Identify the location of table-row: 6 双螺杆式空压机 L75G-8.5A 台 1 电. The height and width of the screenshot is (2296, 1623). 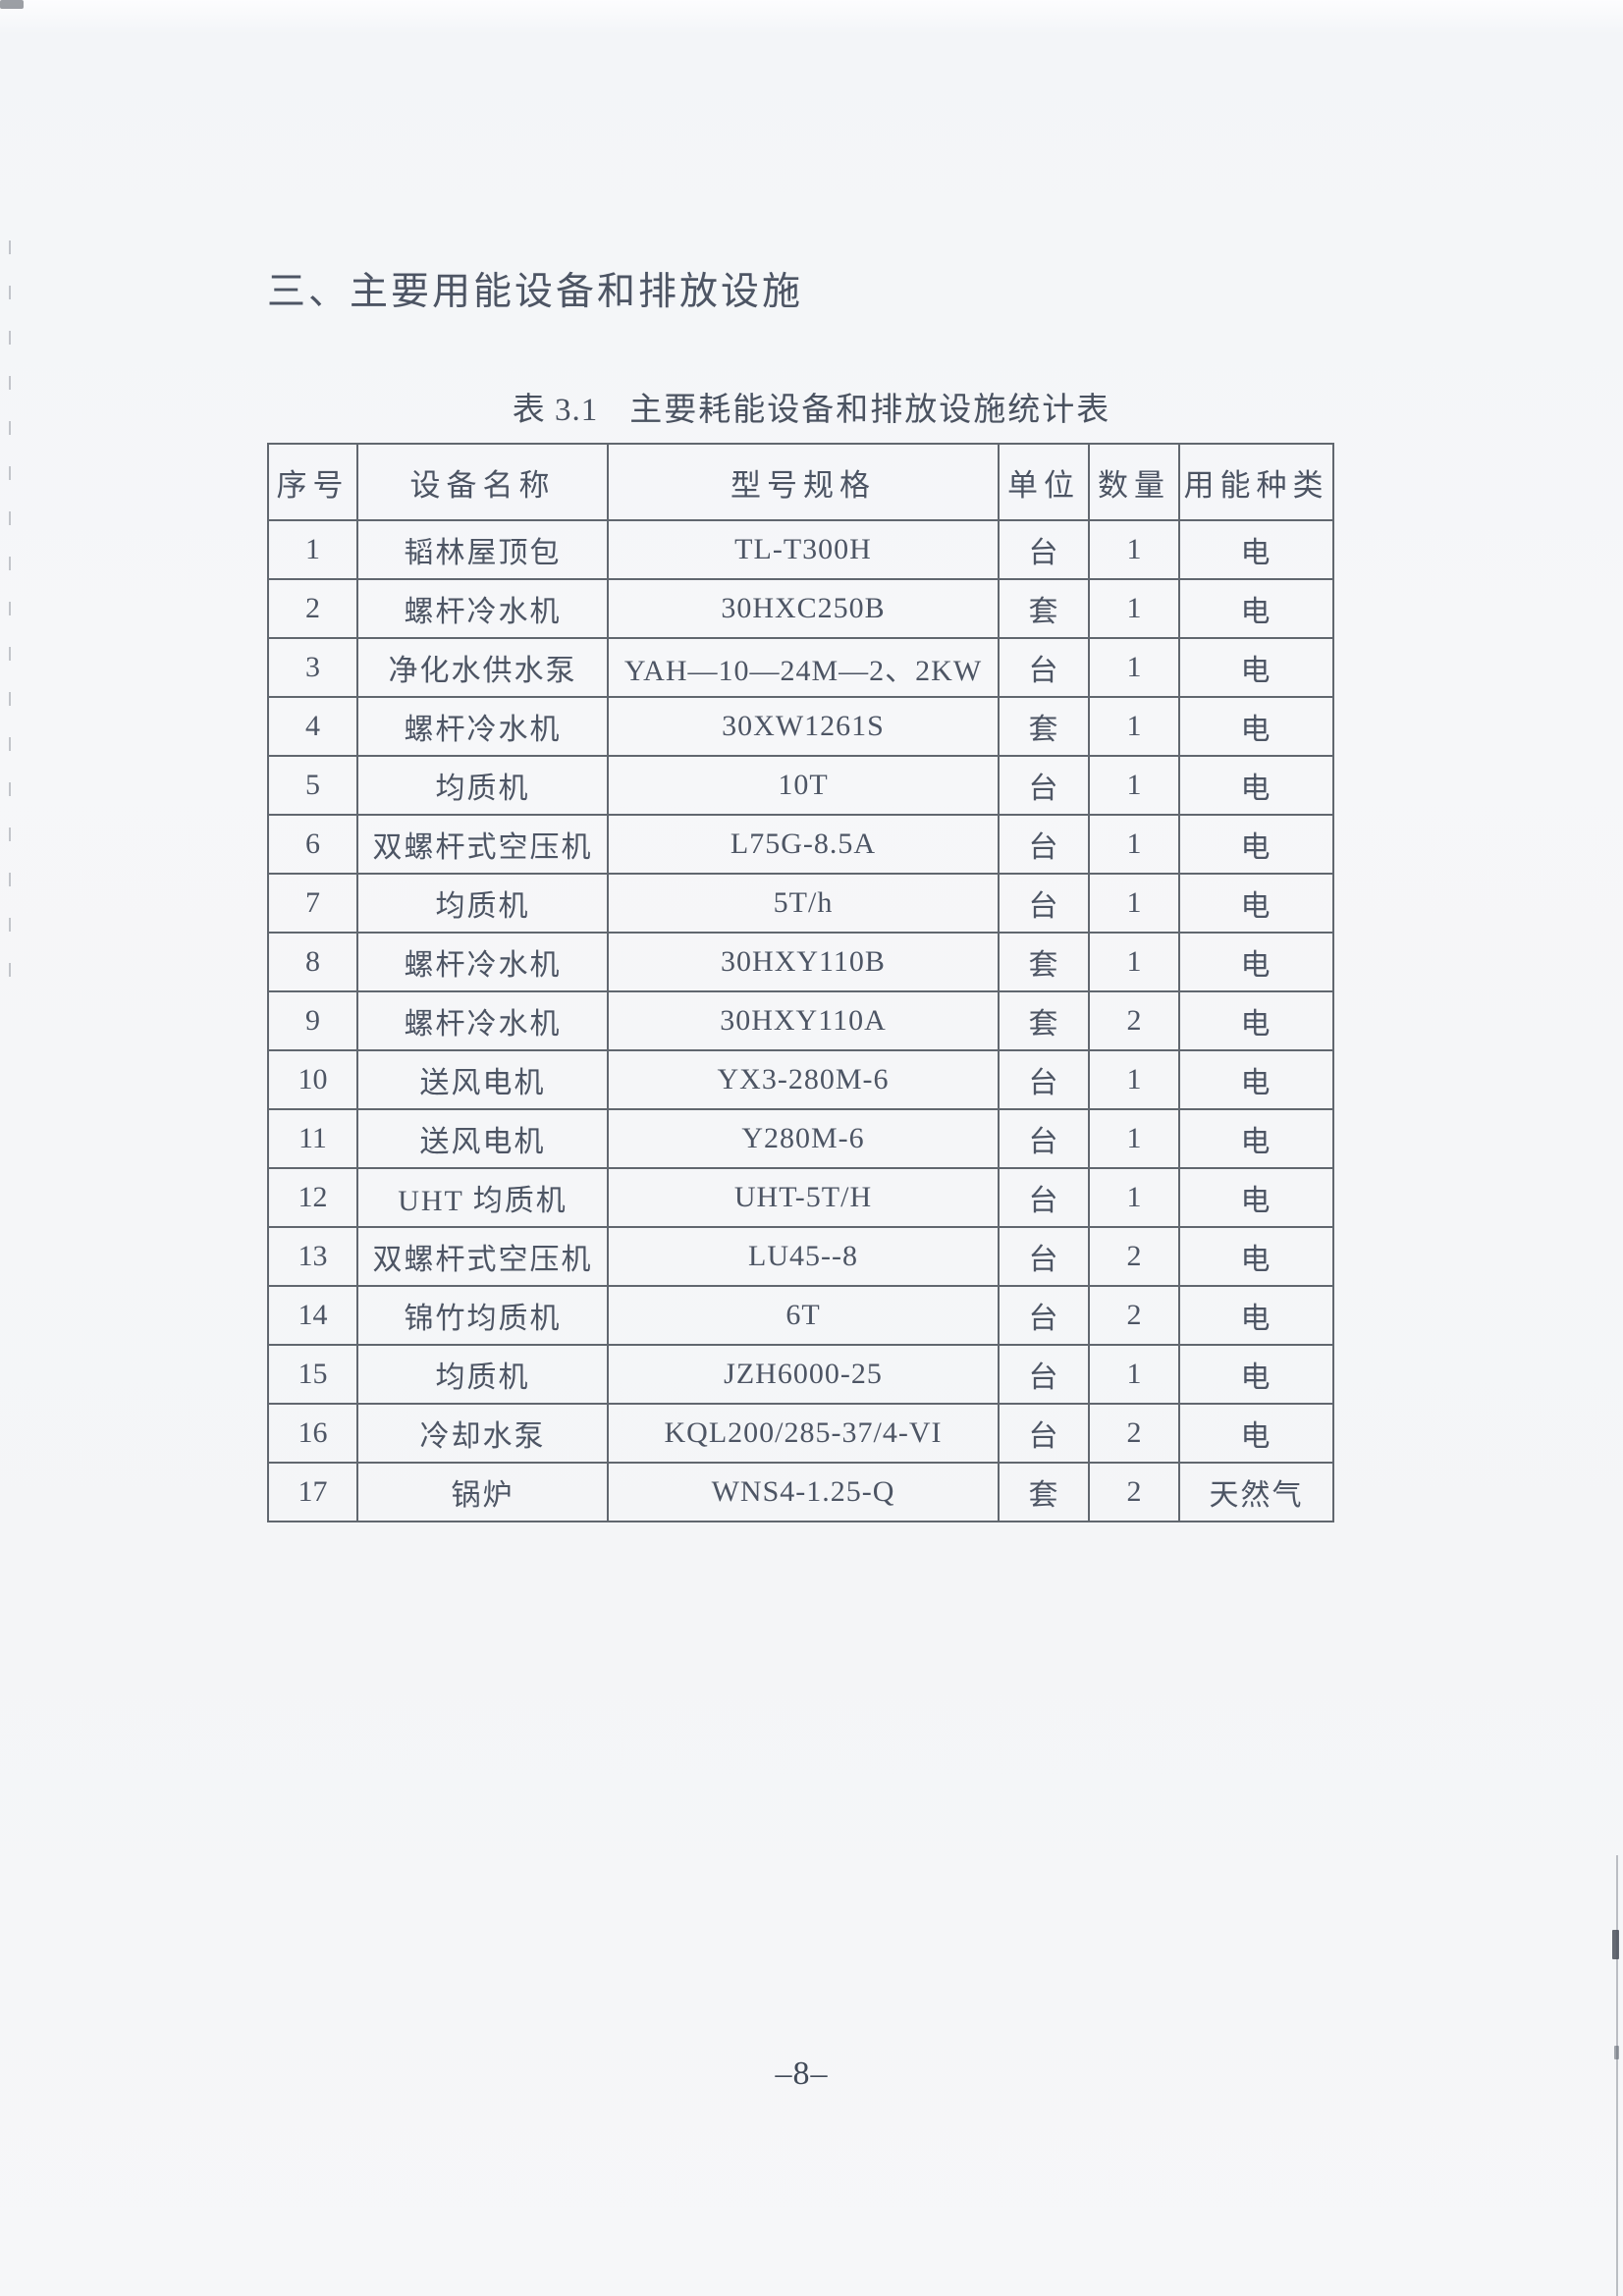
(800, 845).